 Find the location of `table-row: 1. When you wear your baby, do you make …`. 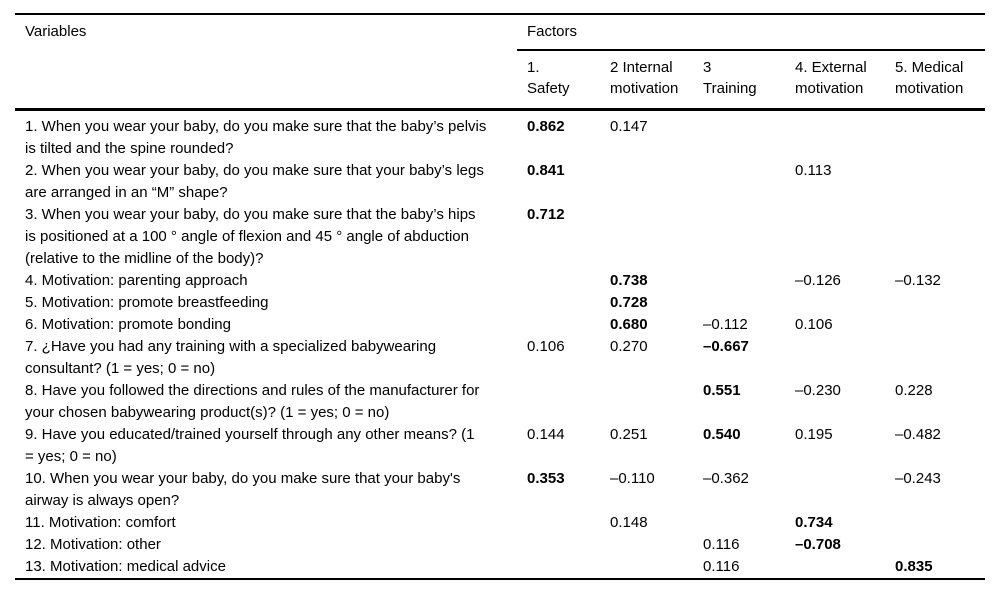

table-row: 1. When you wear your baby, do you make … is located at coordinates (500, 135).